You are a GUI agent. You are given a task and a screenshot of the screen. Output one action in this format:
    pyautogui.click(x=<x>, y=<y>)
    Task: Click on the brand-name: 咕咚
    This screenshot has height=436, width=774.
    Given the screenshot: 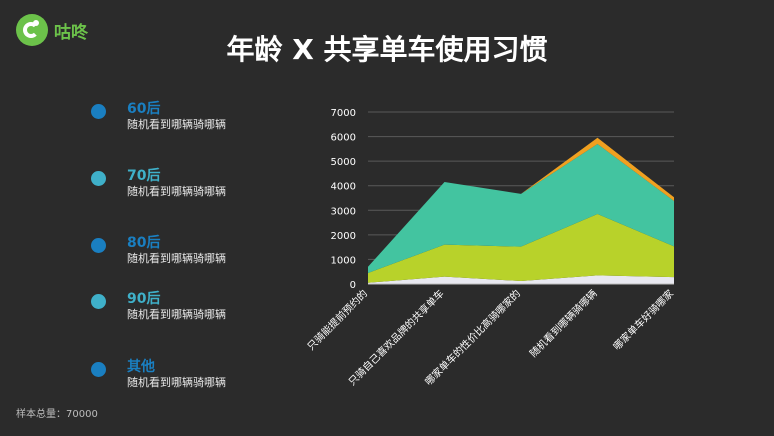 What is the action you would take?
    pyautogui.click(x=71, y=32)
    